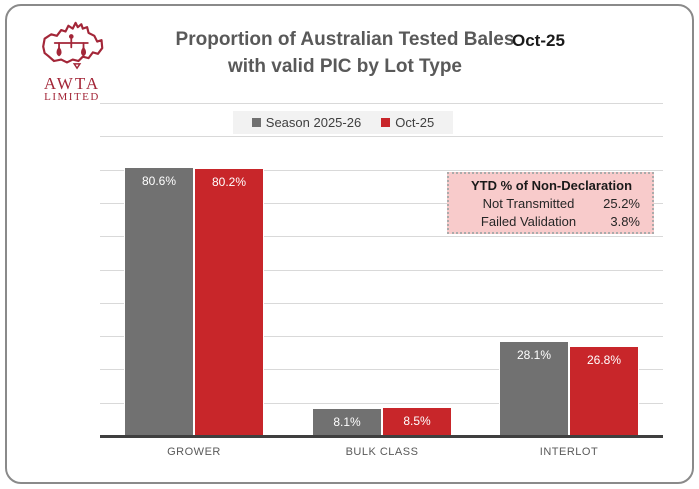 The height and width of the screenshot is (489, 699). I want to click on ytd-row-value: 25.2%, so click(621, 203).